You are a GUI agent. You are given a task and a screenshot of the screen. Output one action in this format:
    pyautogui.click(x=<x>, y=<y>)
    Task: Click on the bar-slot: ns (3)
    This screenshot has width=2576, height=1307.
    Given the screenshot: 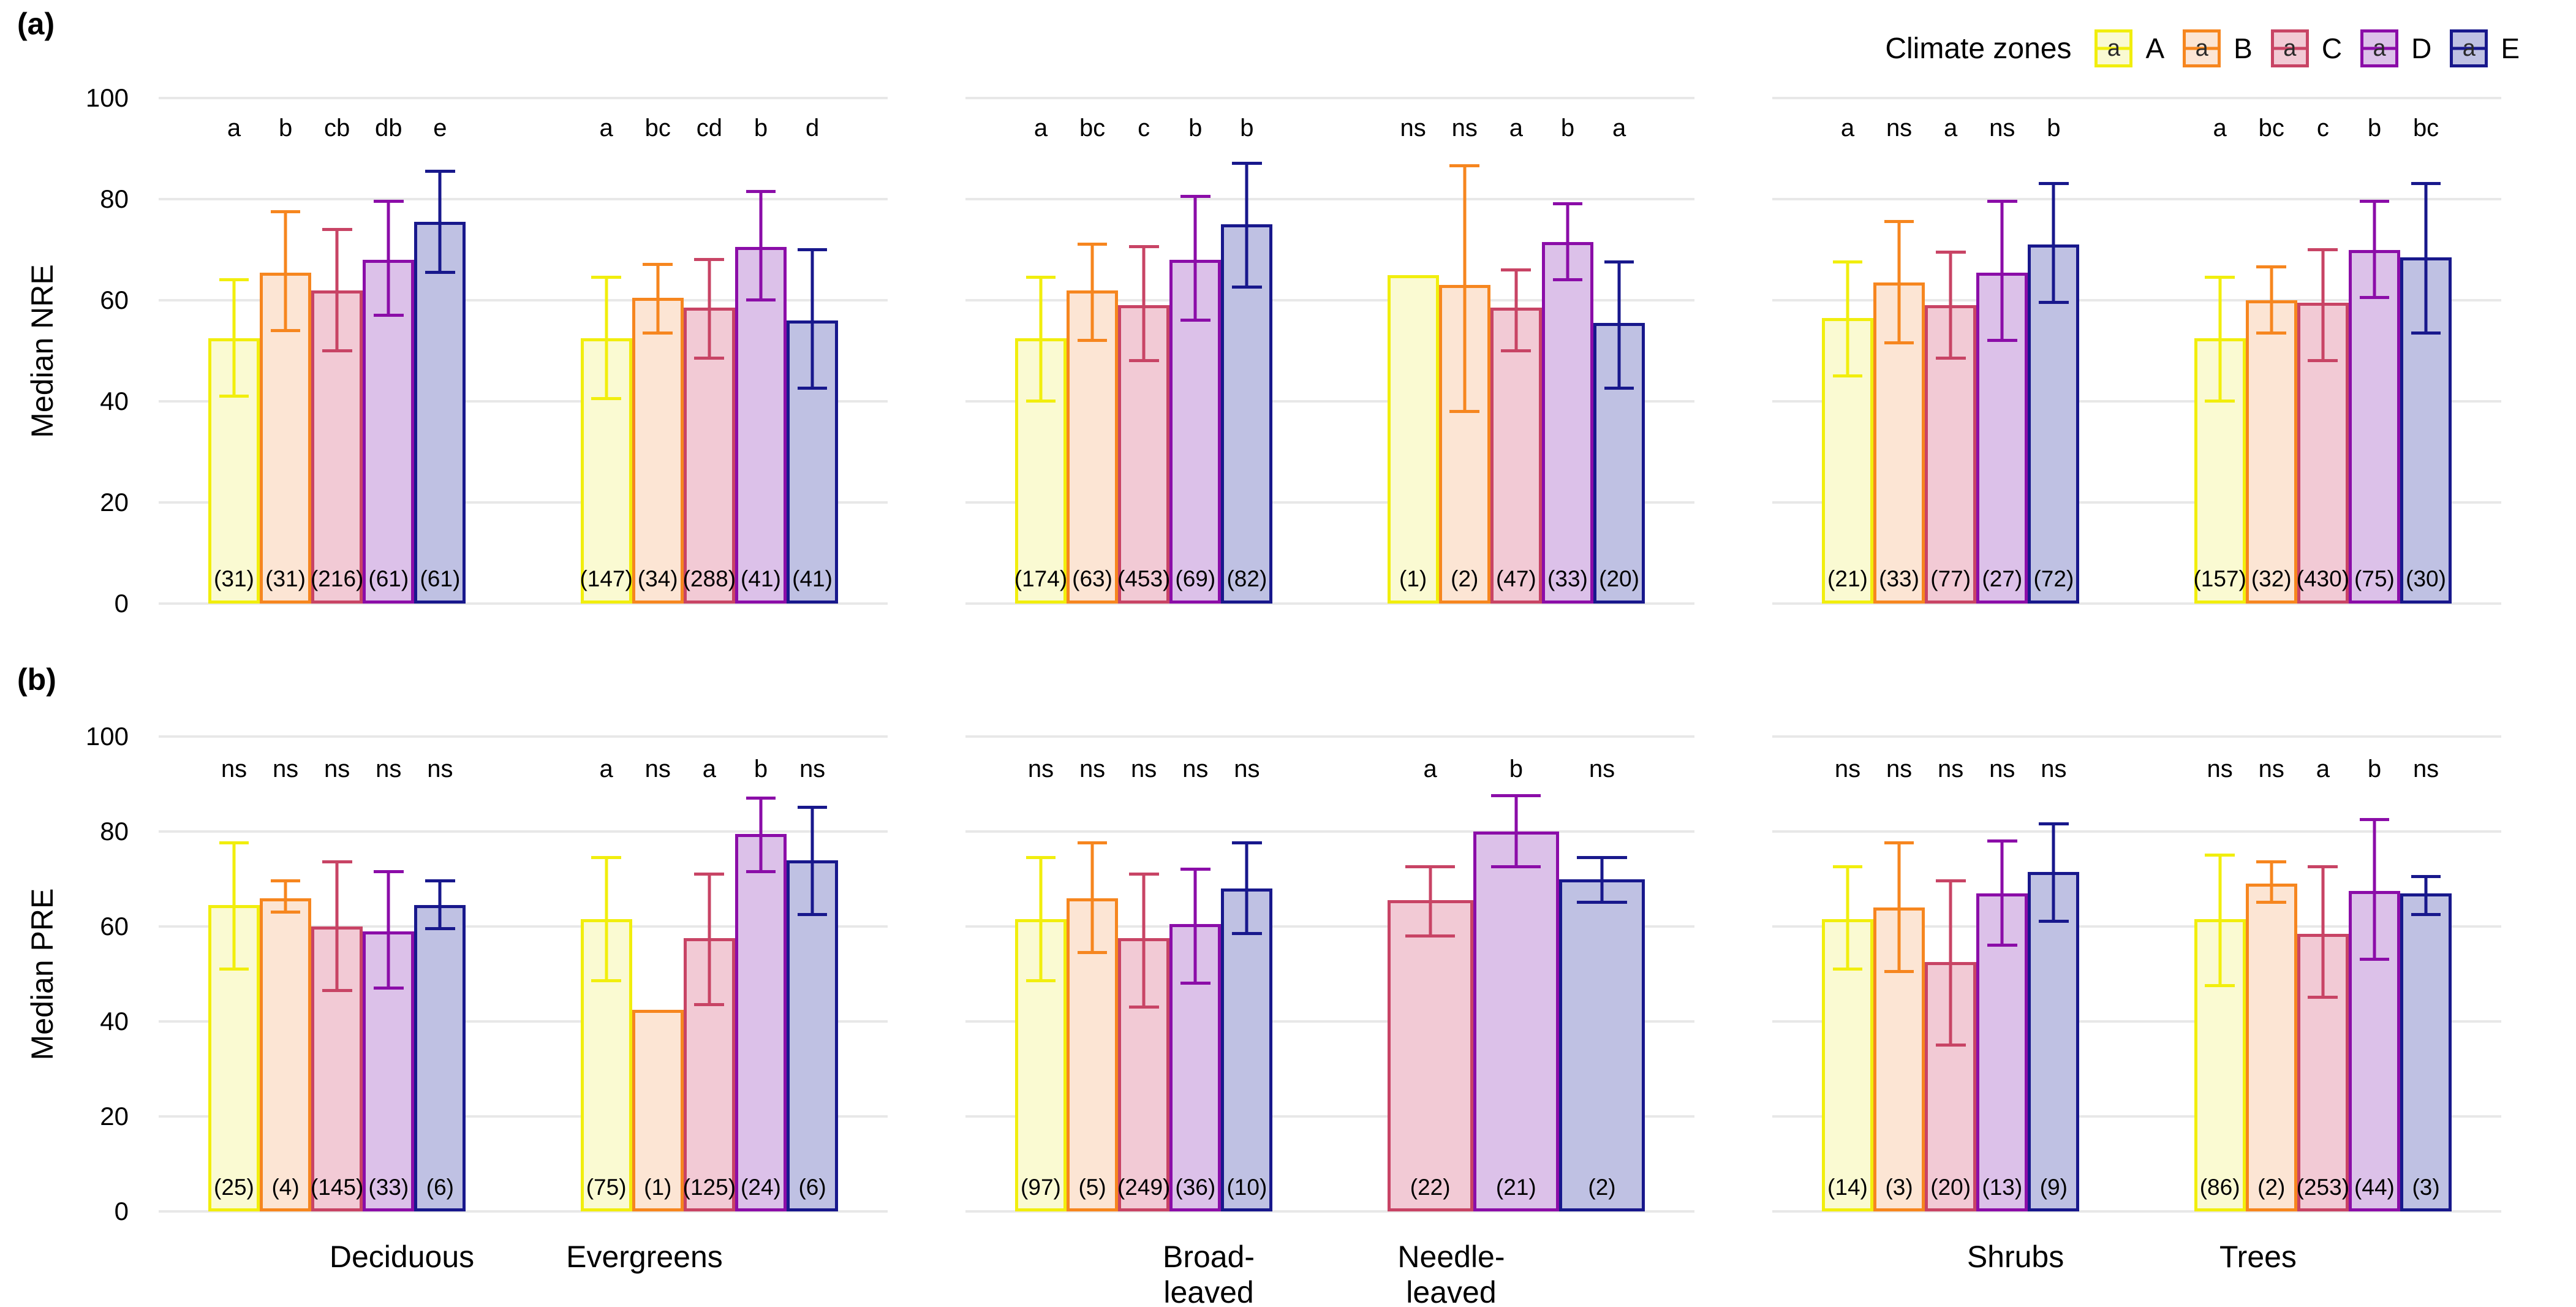 What is the action you would take?
    pyautogui.click(x=1899, y=974)
    